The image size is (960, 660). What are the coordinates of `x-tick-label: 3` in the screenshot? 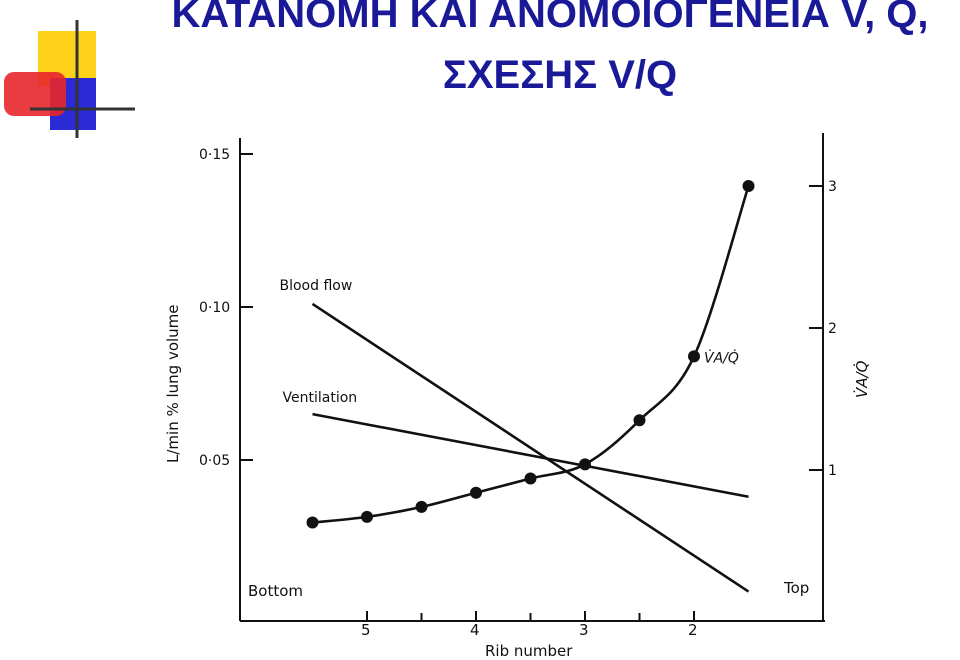 It's located at (584, 630).